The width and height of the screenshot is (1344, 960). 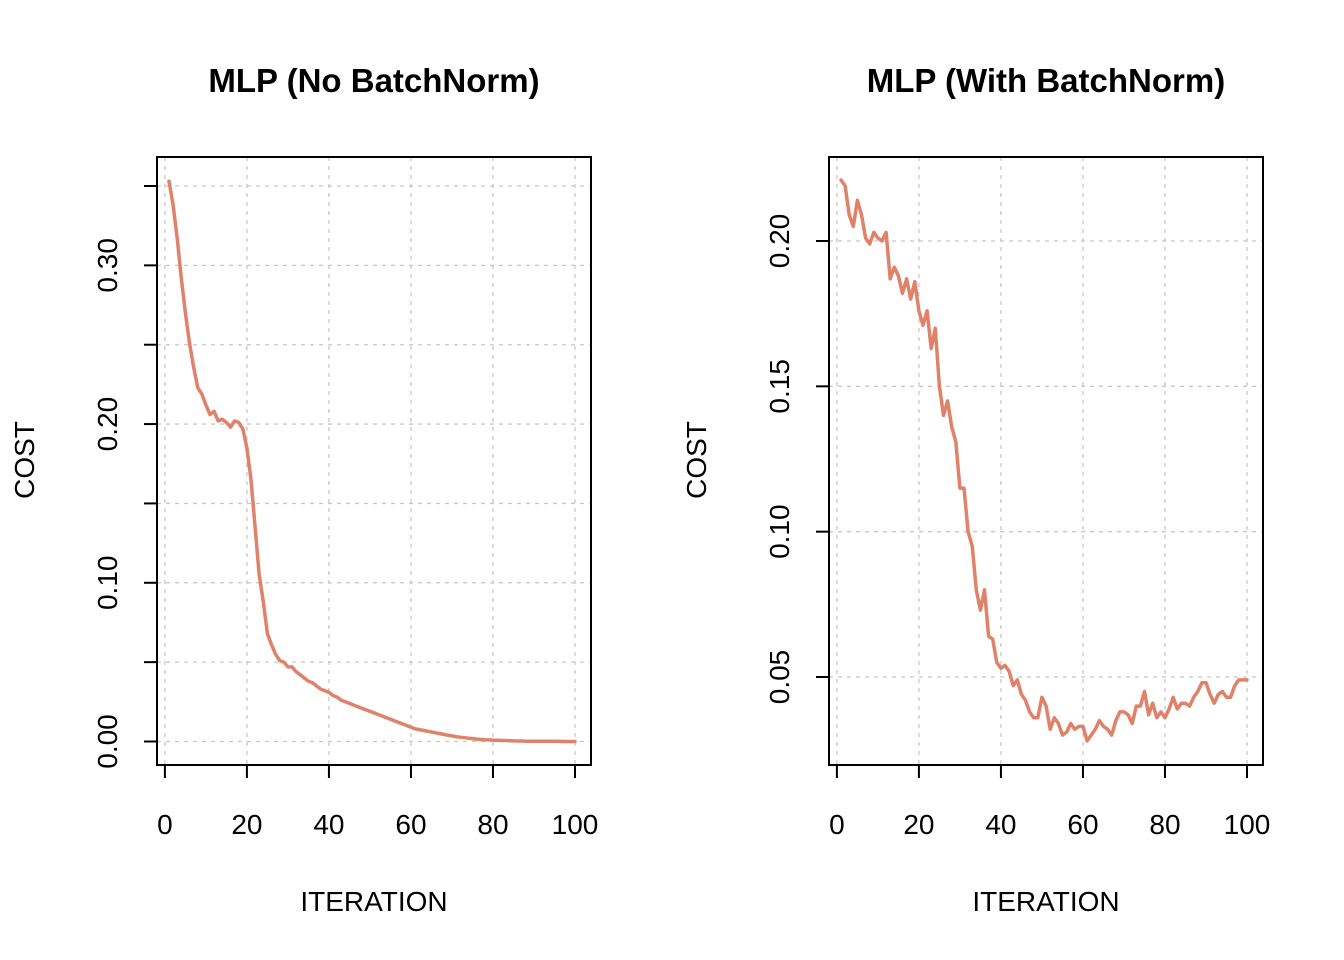 I want to click on chart-title: MLP (No BatchNorm), so click(x=373, y=80).